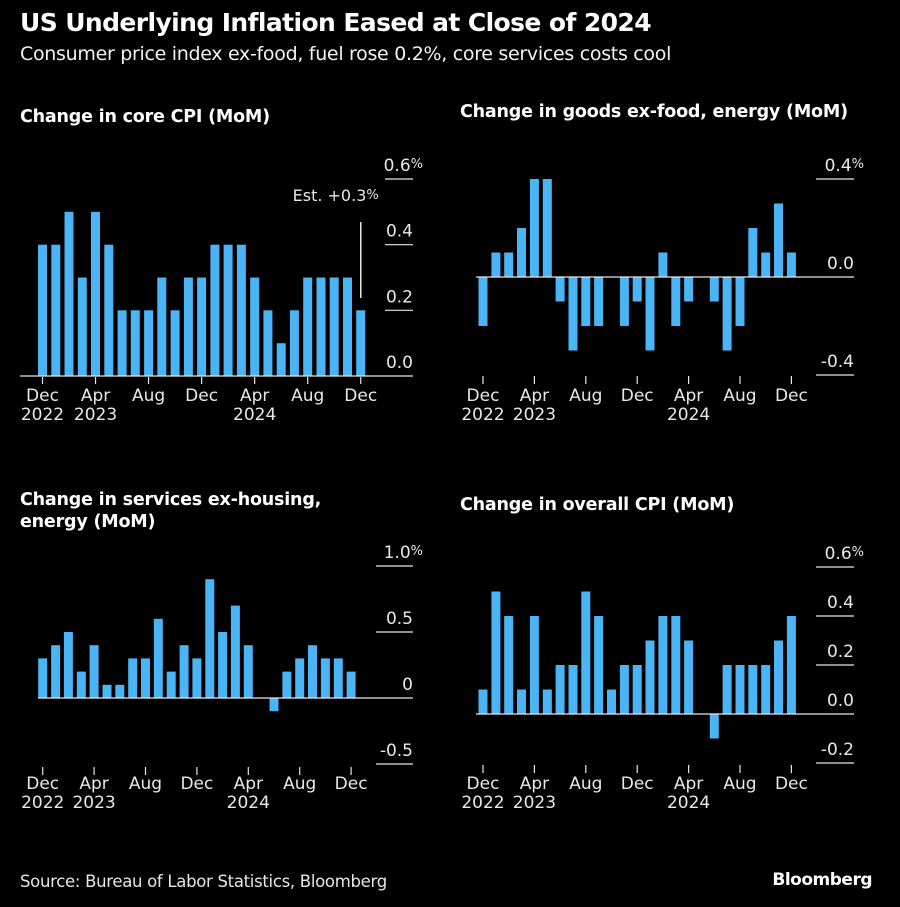  I want to click on overall-x-tick-month: Apr, so click(688, 784).